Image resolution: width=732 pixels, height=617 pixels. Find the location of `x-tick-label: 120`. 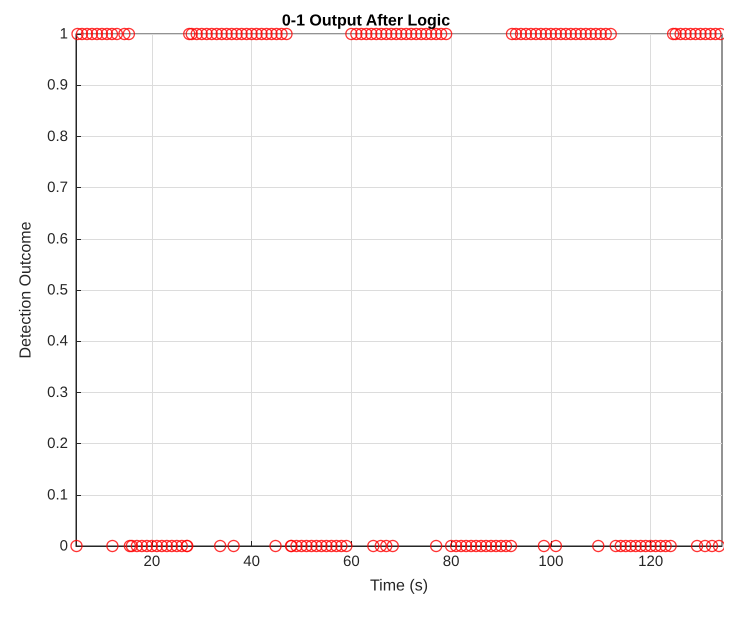

x-tick-label: 120 is located at coordinates (651, 561).